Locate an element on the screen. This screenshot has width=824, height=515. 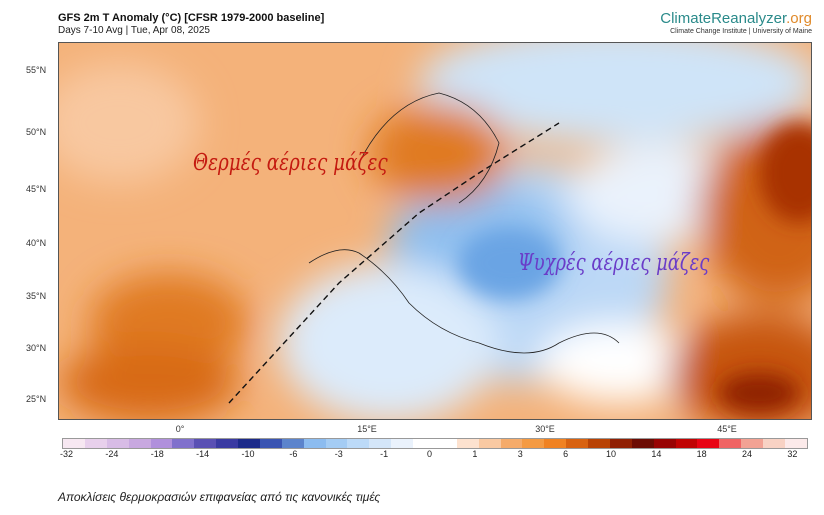
colorbar-tick-label: -1 is located at coordinates (384, 454).